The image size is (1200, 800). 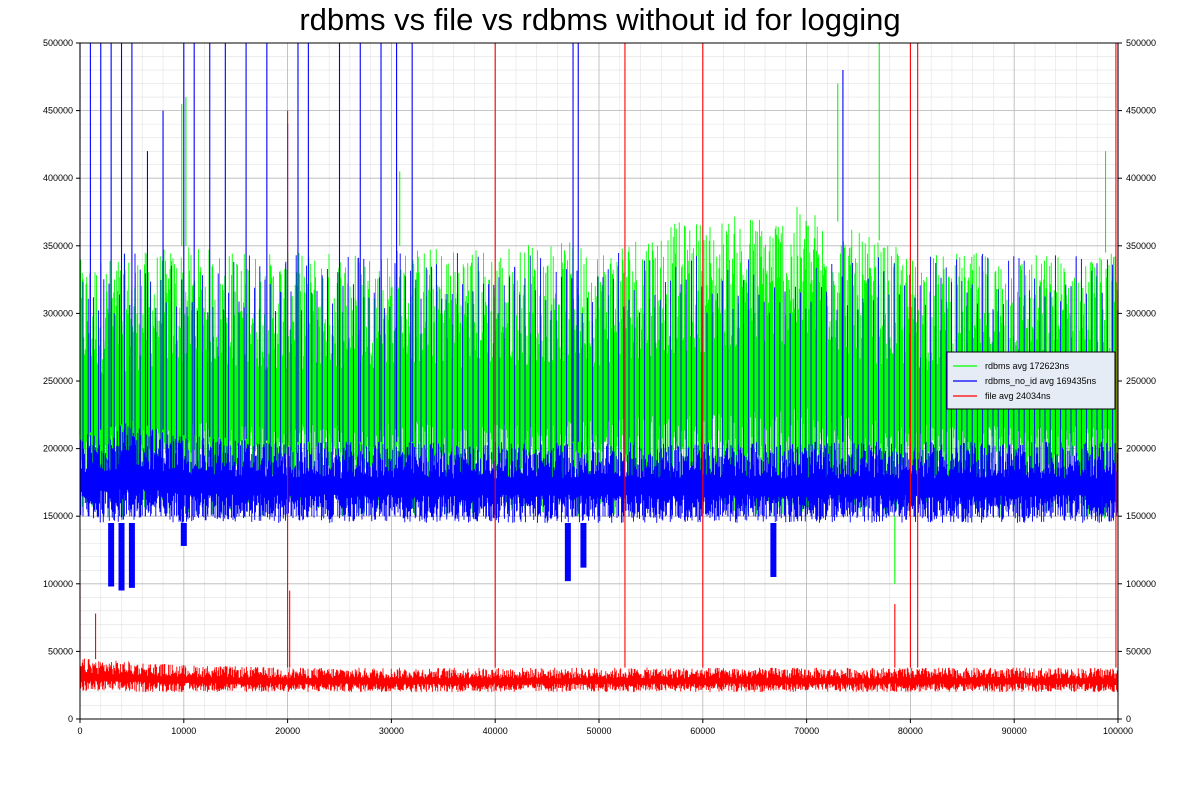 What do you see at coordinates (1141, 381) in the screenshot?
I see `y-tick-label-right: 250000` at bounding box center [1141, 381].